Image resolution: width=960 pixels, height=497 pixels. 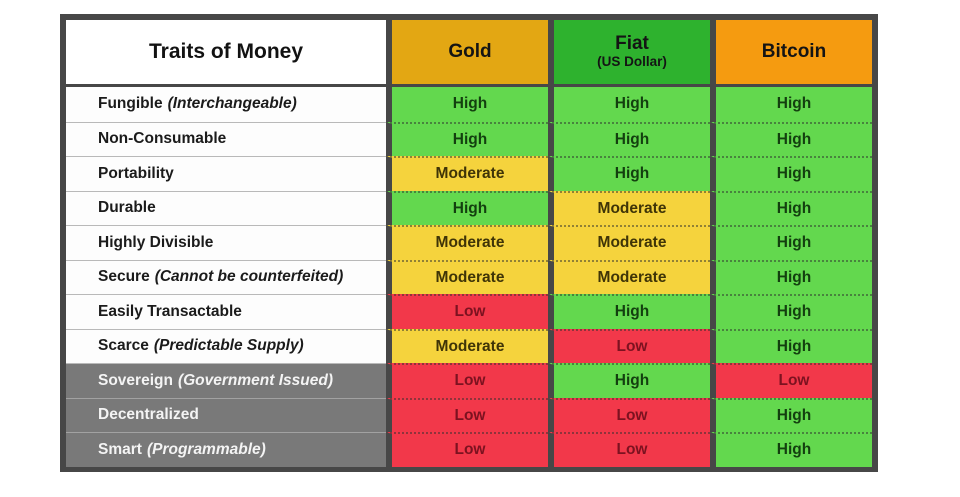 I want to click on row-label: Secure (Cannot be counterfeited), so click(x=226, y=276).